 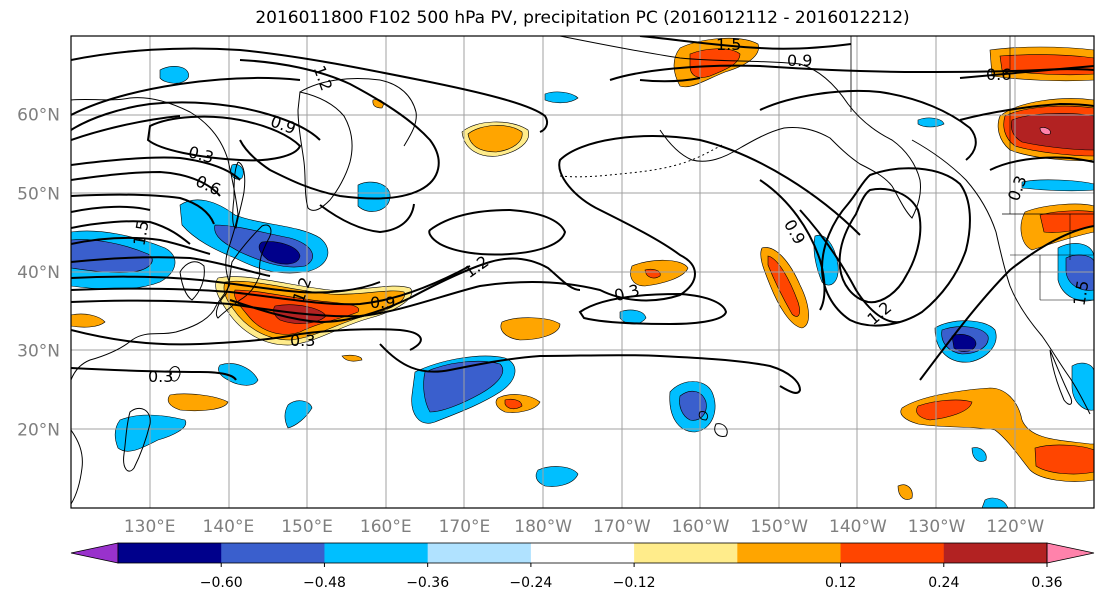 What do you see at coordinates (382, 302) in the screenshot?
I see `contour-label: 0.9` at bounding box center [382, 302].